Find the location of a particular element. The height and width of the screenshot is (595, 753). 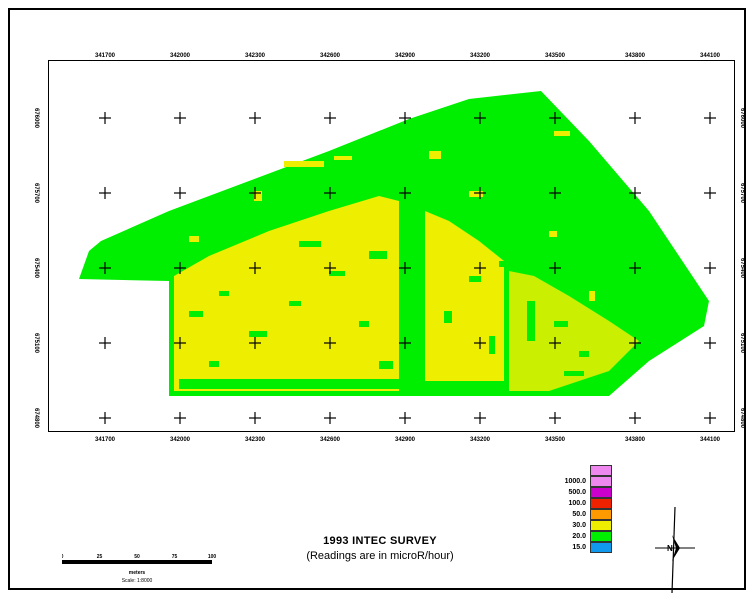

survey-area-yellow-right is located at coordinates (574, 331).